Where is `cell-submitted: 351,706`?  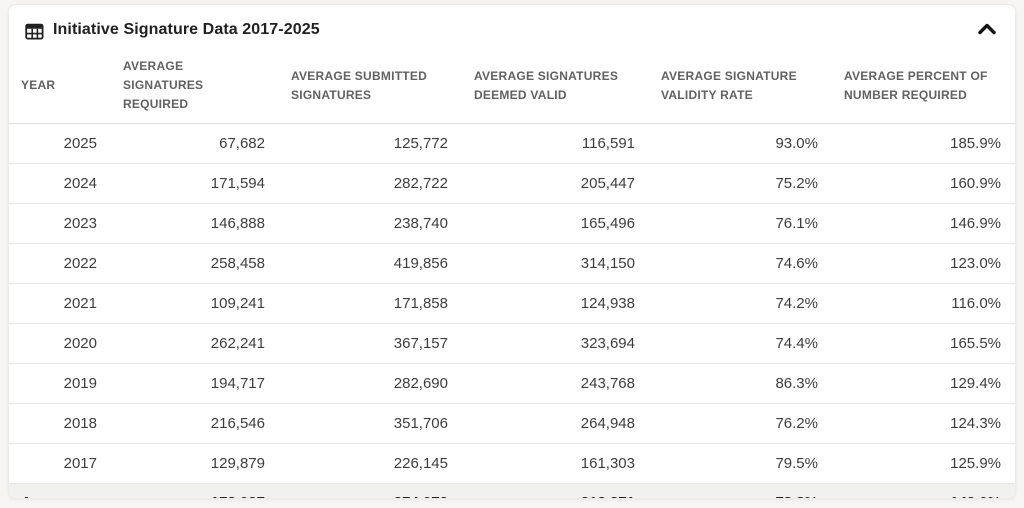 cell-submitted: 351,706 is located at coordinates (370, 423).